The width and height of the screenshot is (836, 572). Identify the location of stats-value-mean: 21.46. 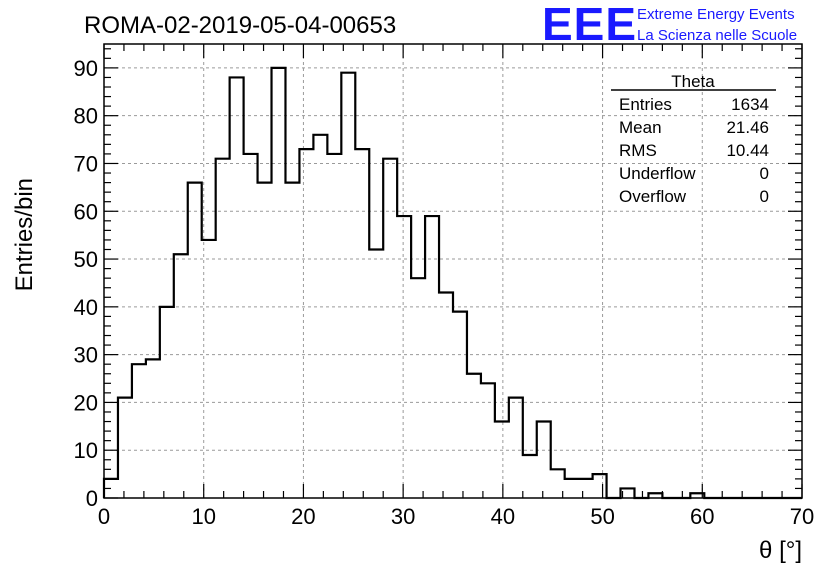
(747, 127).